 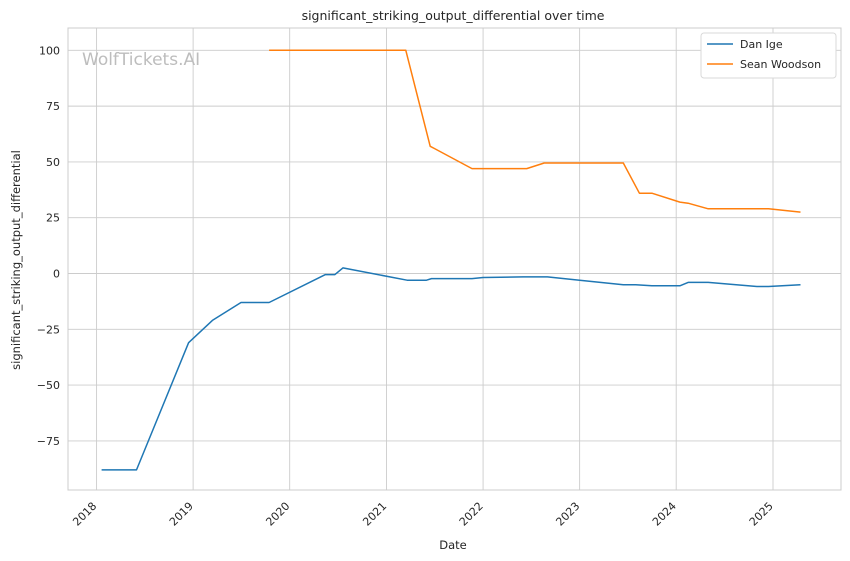 What do you see at coordinates (181, 514) in the screenshot?
I see `x-tick-label: 2019` at bounding box center [181, 514].